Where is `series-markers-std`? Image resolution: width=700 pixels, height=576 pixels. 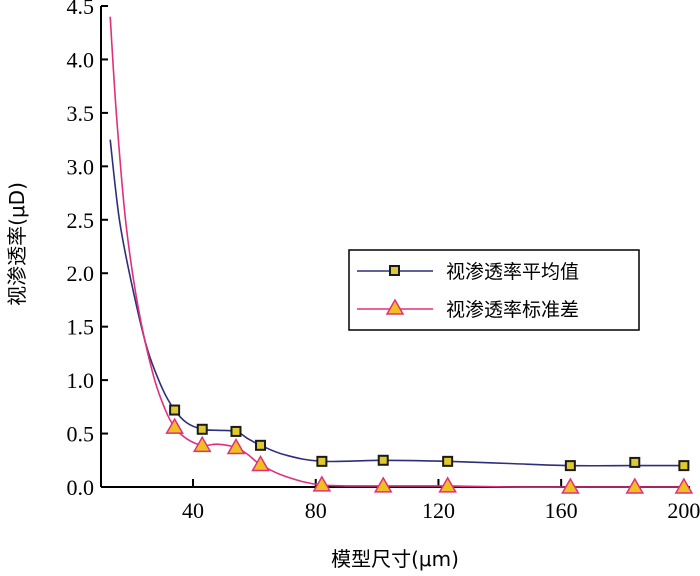
series-markers-std is located at coordinates (429, 455).